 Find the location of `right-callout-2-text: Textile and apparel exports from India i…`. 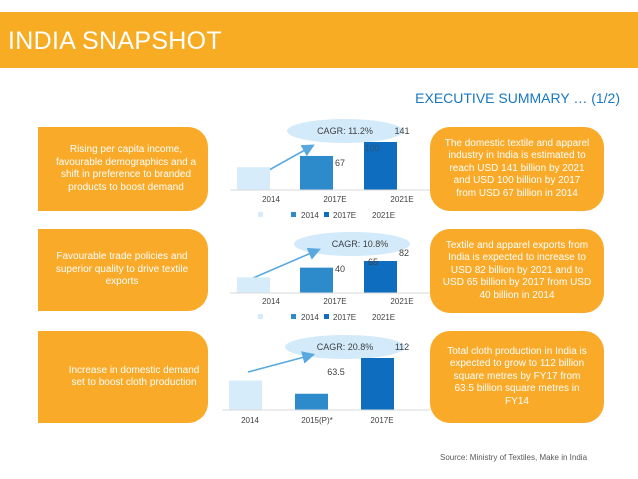

right-callout-2-text: Textile and apparel exports from India i… is located at coordinates (517, 270).